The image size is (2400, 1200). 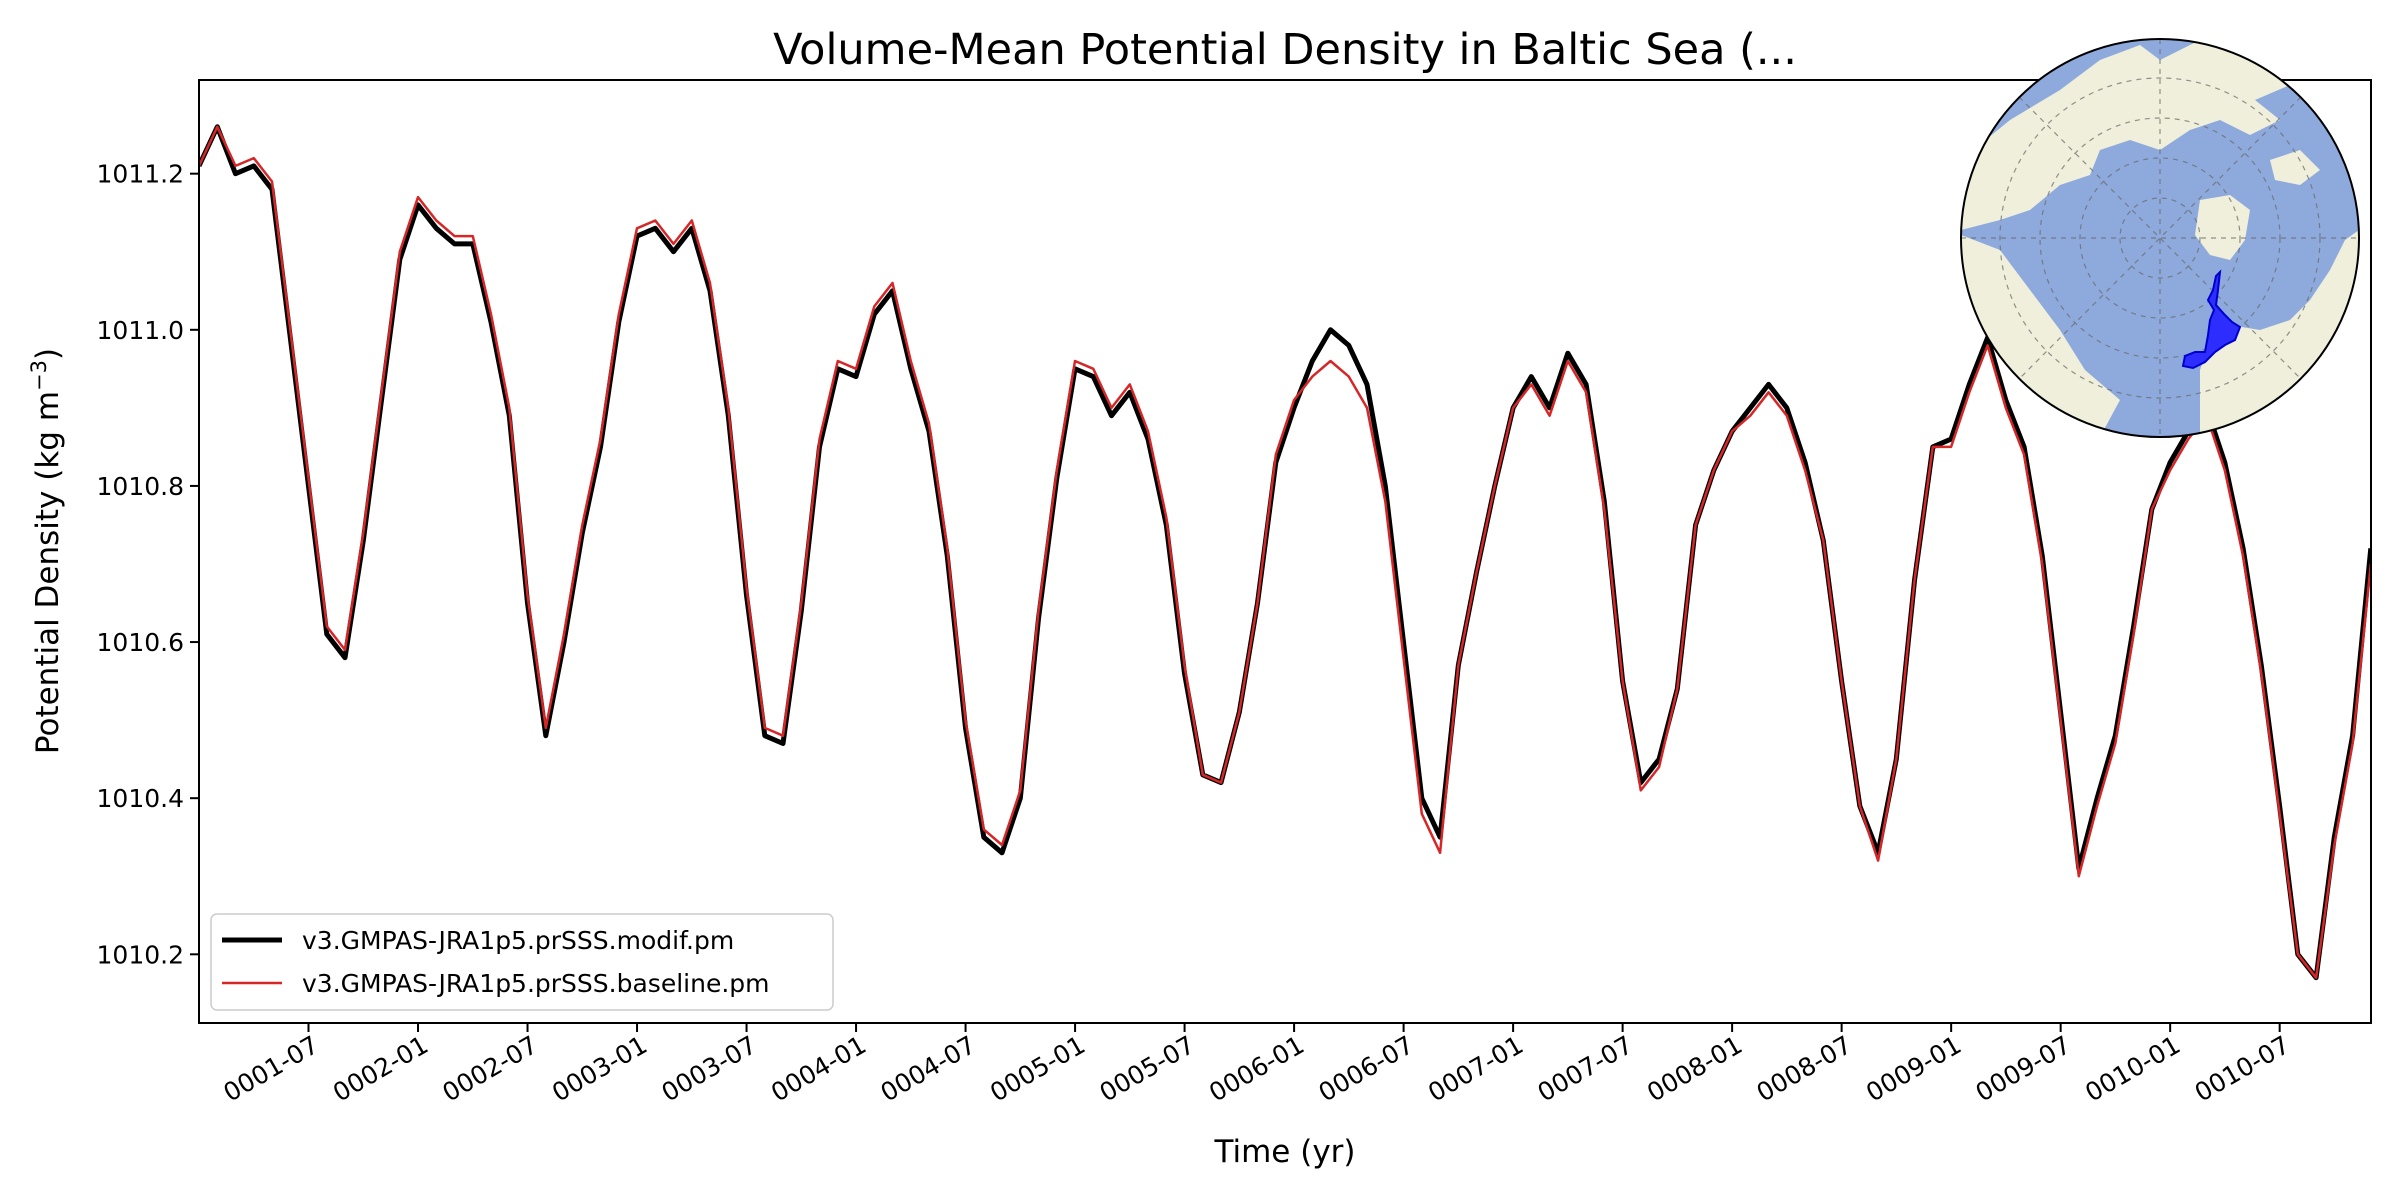 What do you see at coordinates (1256, 1068) in the screenshot?
I see `x-tick-label-9: 0006-01` at bounding box center [1256, 1068].